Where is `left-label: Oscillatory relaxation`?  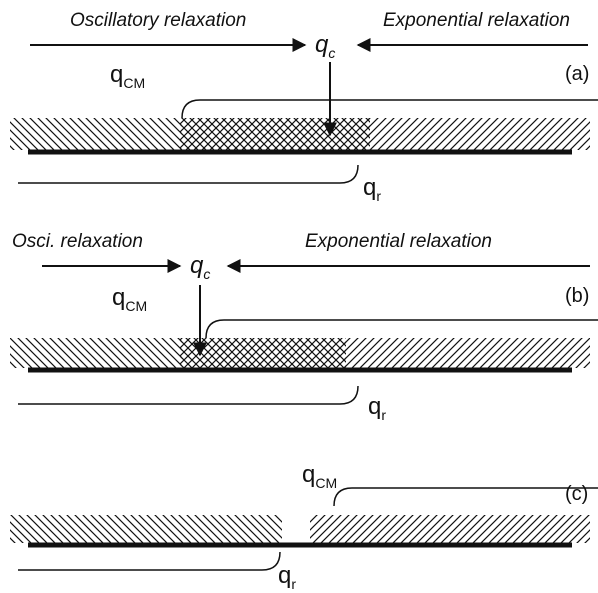
left-label: Oscillatory relaxation is located at coordinates (158, 20).